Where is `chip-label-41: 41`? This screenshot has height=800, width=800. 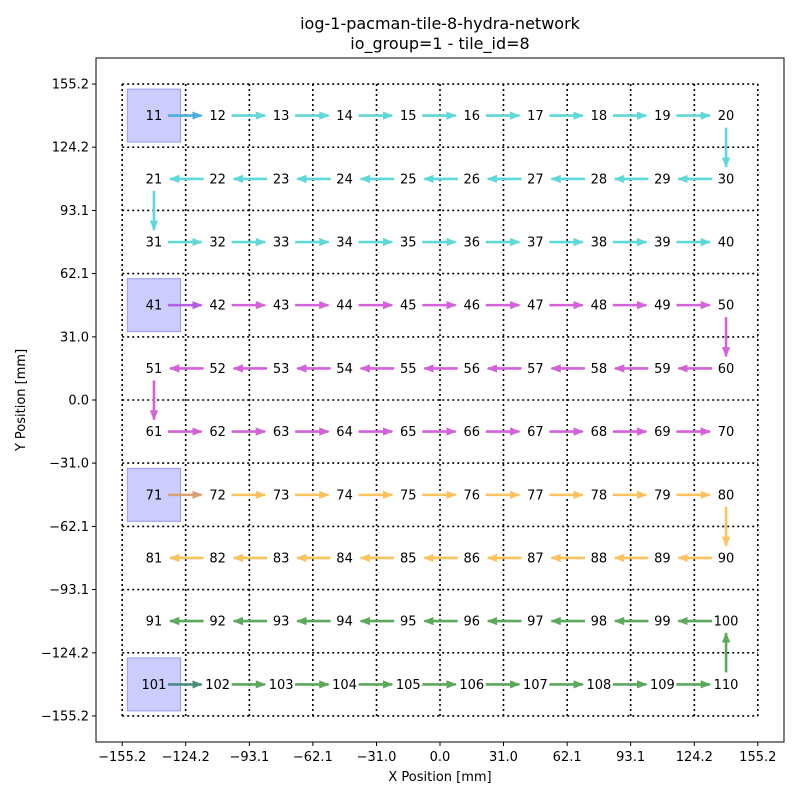 chip-label-41: 41 is located at coordinates (154, 306).